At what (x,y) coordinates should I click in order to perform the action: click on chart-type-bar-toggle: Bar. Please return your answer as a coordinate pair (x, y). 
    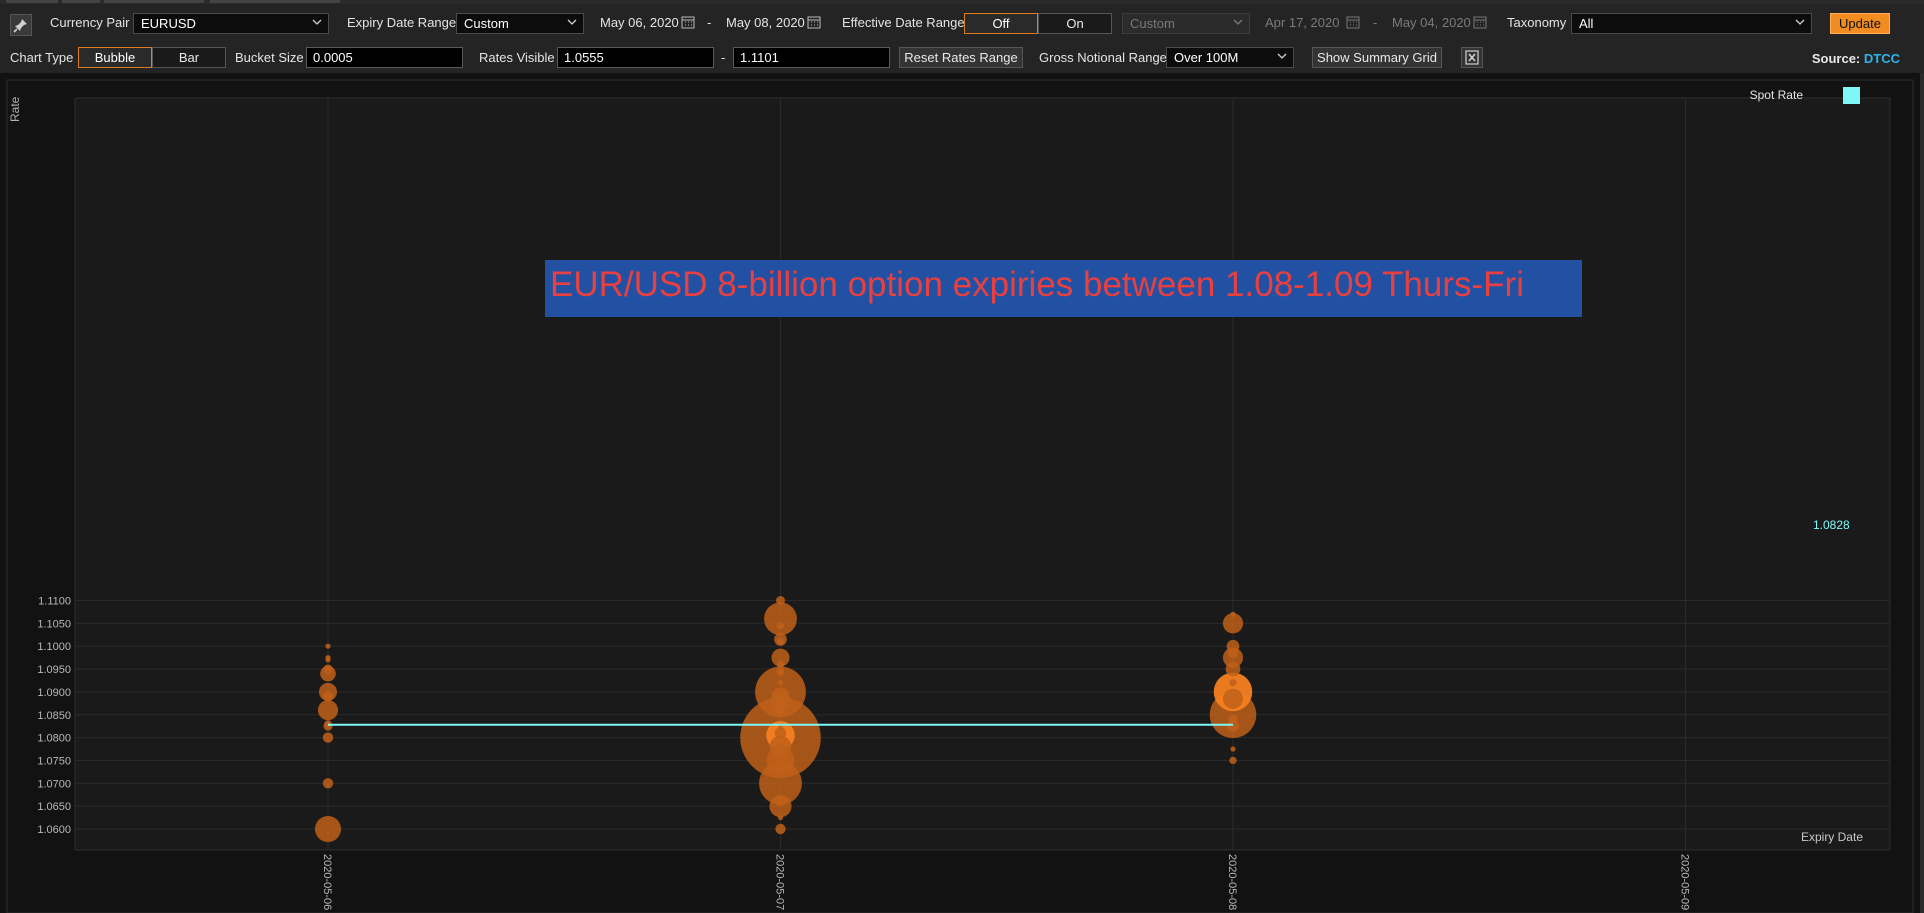
    Looking at the image, I should click on (189, 57).